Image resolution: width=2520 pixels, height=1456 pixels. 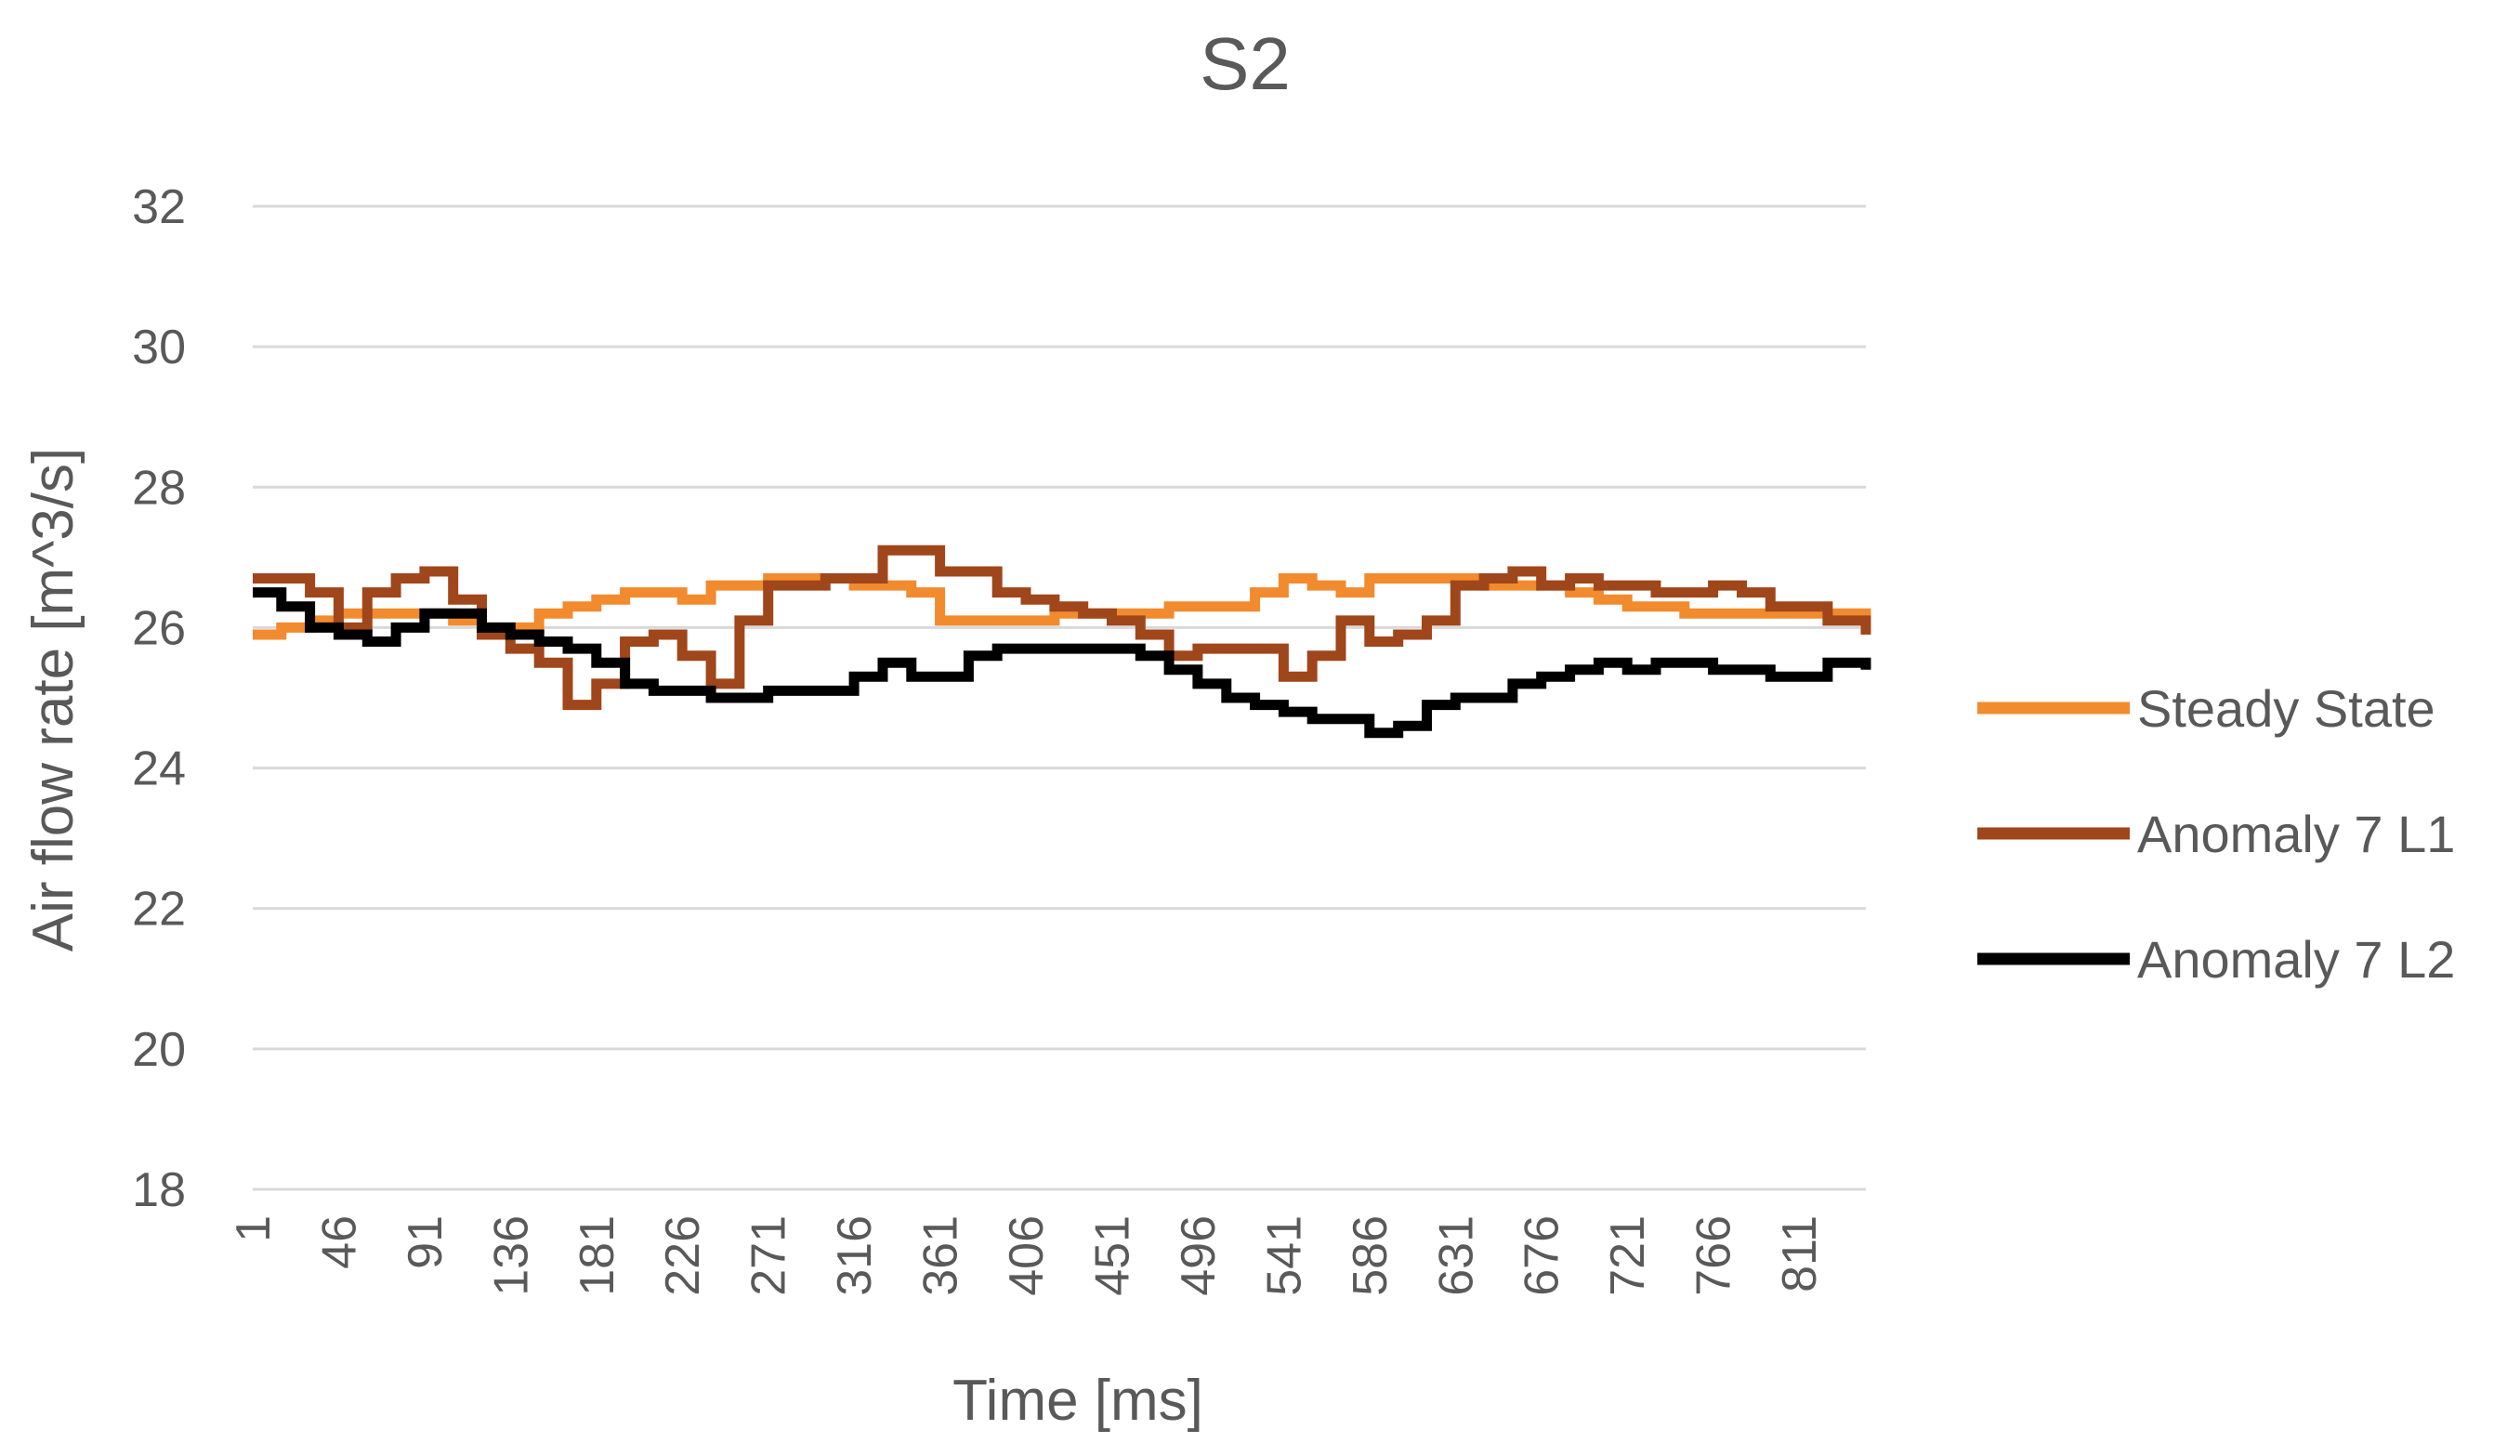 I want to click on x-tick-label: 811, so click(x=1800, y=1253).